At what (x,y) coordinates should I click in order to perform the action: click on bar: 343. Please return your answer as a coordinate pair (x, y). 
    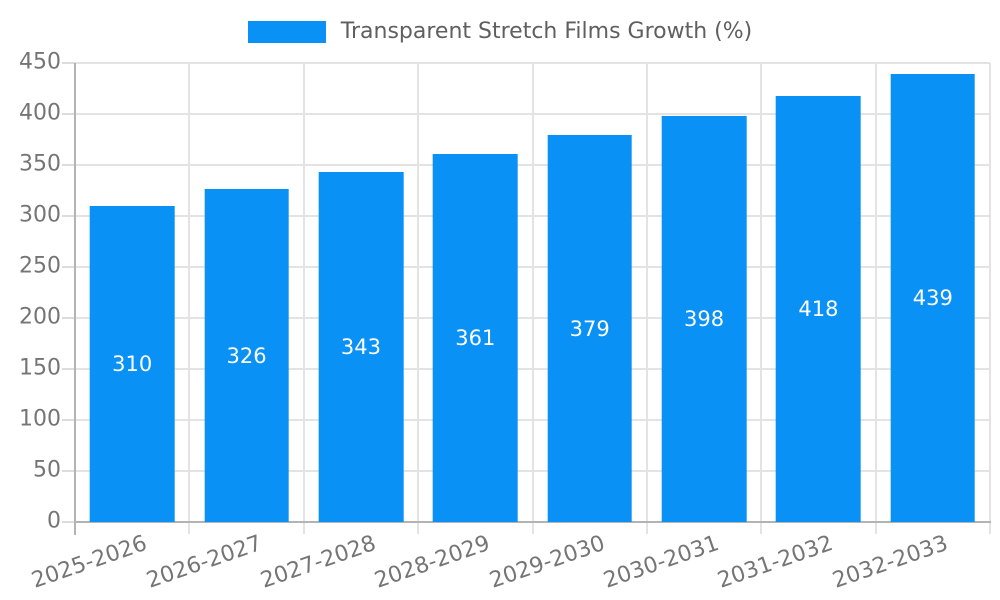
    Looking at the image, I should click on (361, 347).